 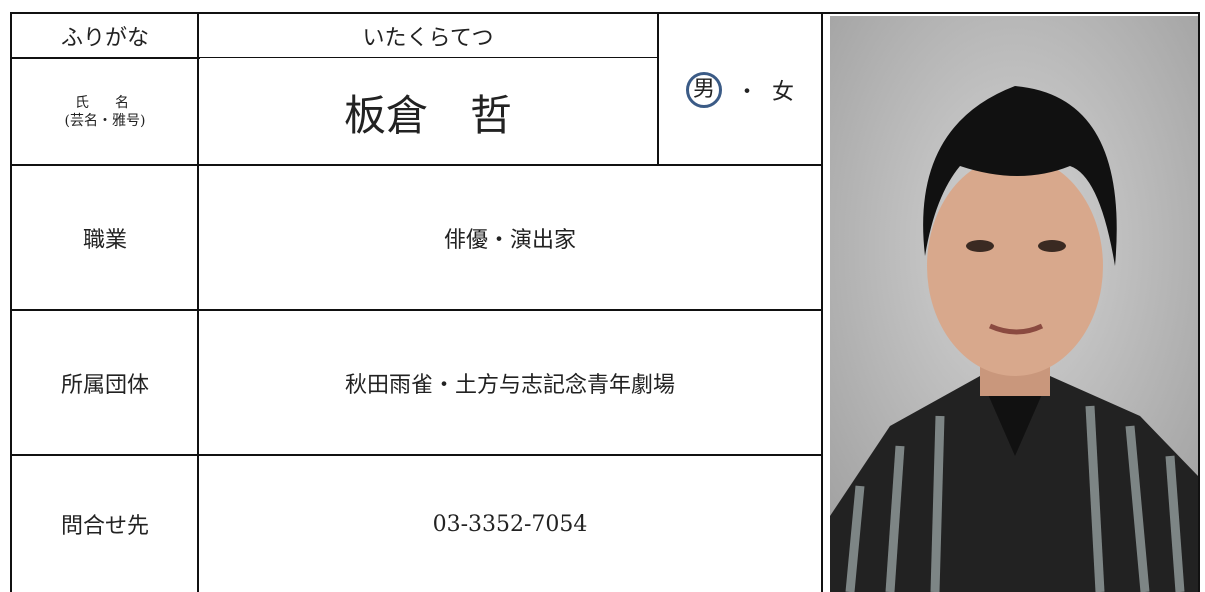 I want to click on furigana-value: いたくらてつ, so click(x=428, y=38).